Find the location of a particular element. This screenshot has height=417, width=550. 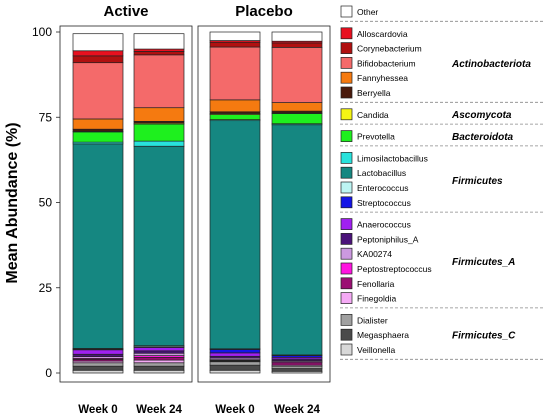

legend-group: Other is located at coordinates (359, 11).